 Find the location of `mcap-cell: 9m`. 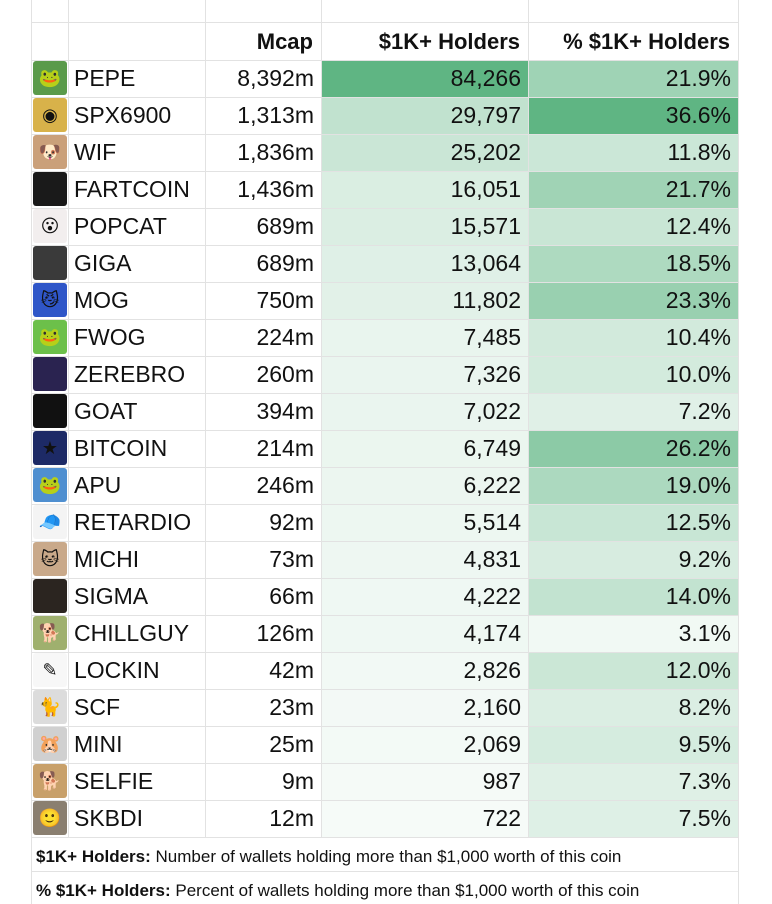

mcap-cell: 9m is located at coordinates (298, 781).